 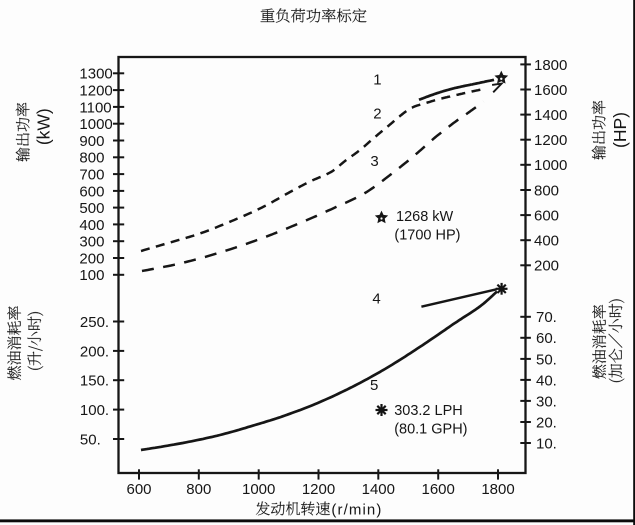 What do you see at coordinates (94, 381) in the screenshot?
I see `svg-text: 150.` at bounding box center [94, 381].